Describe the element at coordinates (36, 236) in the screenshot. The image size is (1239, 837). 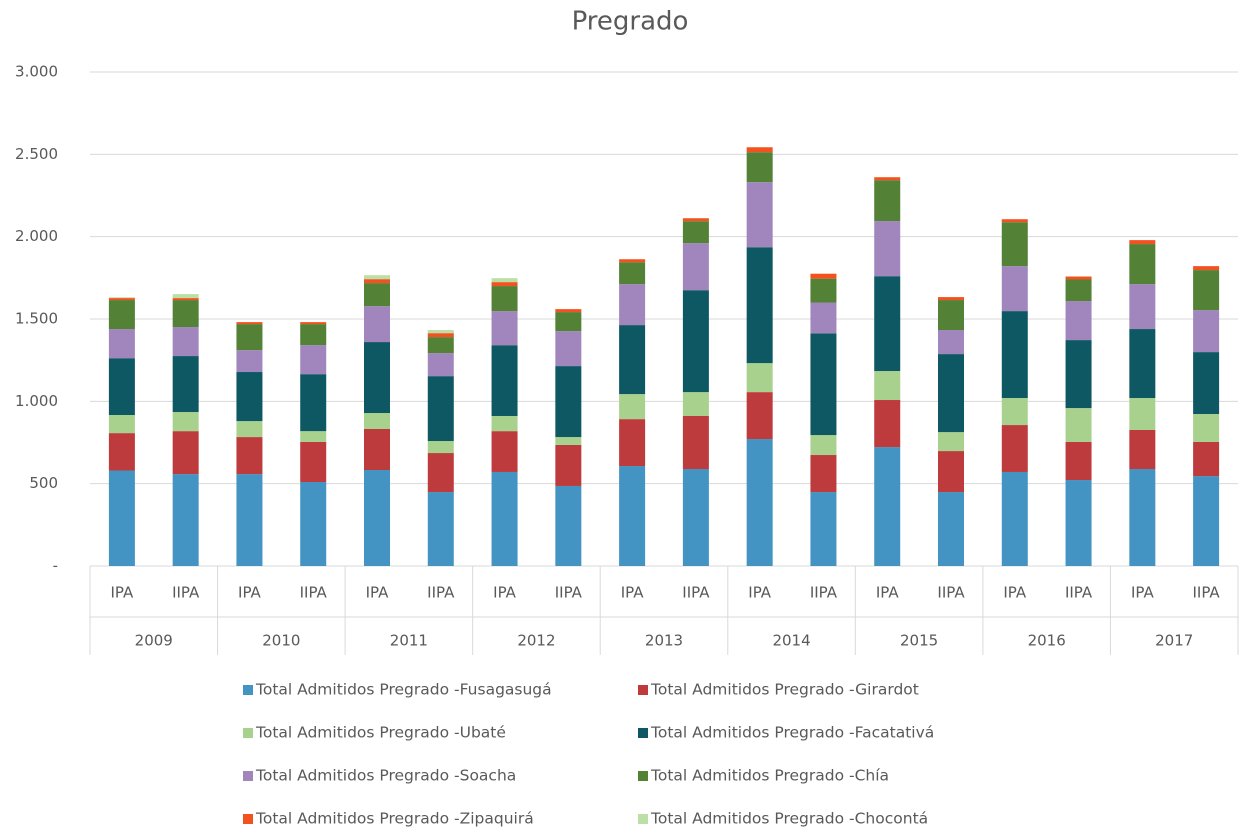
I see `y-tick-label: 2.000` at that location.